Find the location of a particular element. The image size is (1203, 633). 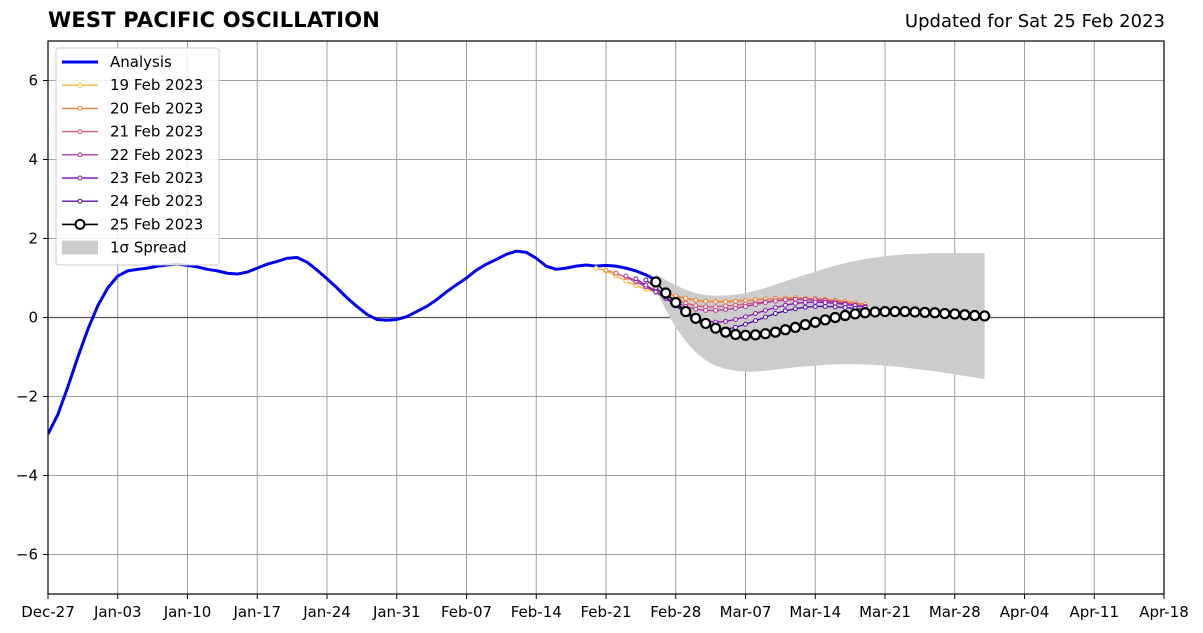

x-tick-label: Feb-14 is located at coordinates (536, 612).